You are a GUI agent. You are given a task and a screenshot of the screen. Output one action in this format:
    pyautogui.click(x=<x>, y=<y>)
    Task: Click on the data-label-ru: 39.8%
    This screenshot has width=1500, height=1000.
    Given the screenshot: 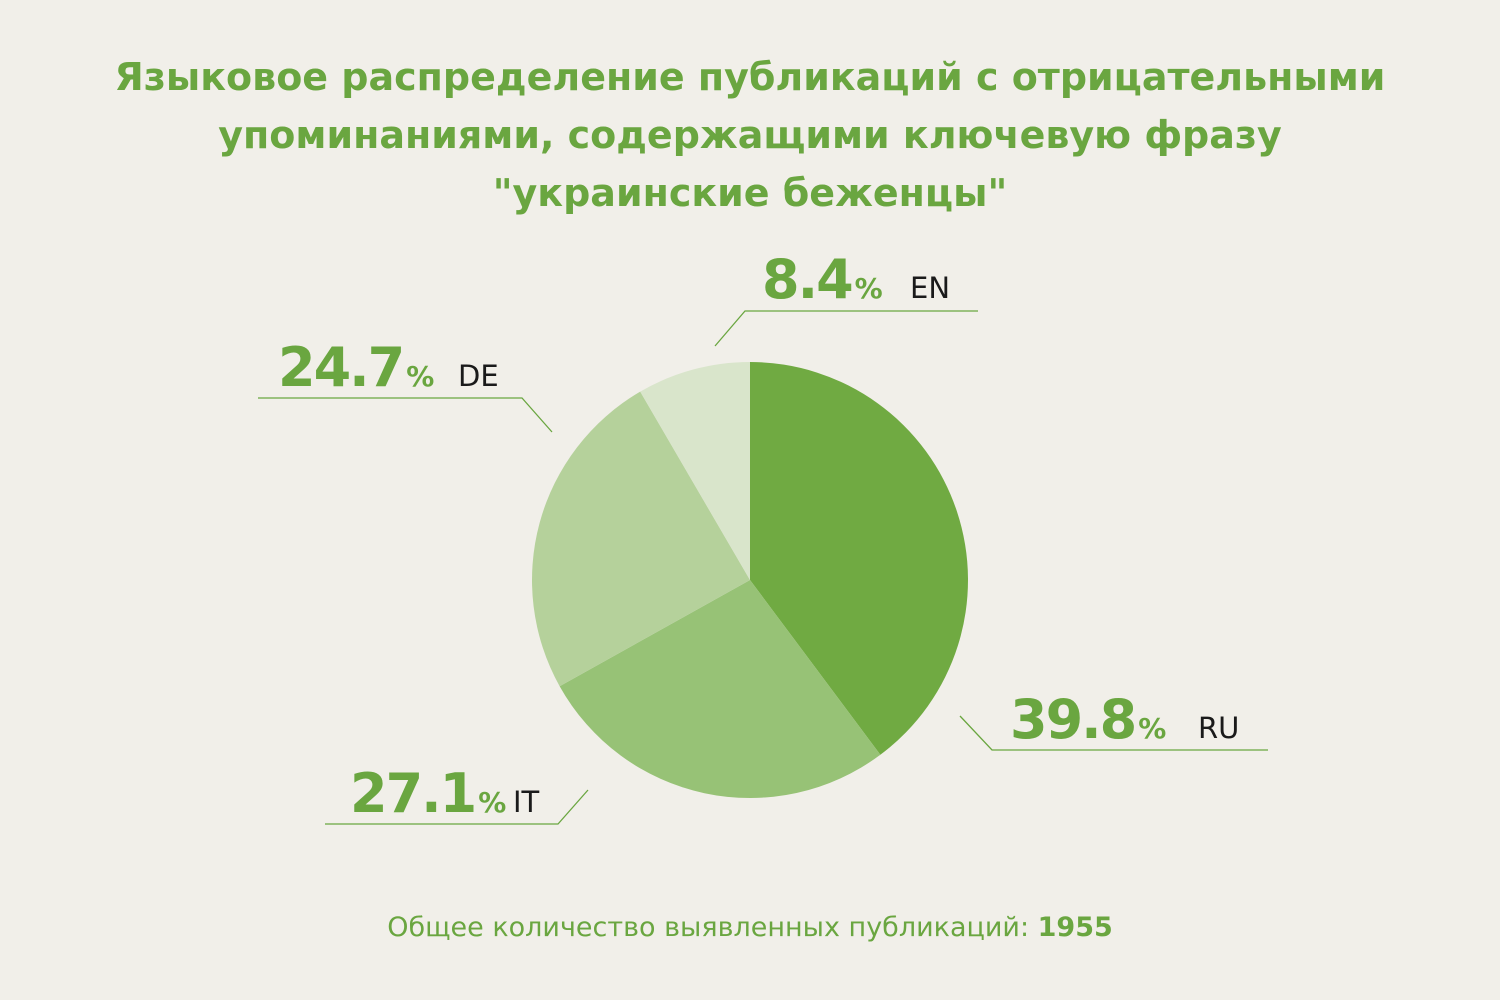 What is the action you would take?
    pyautogui.click(x=1088, y=719)
    